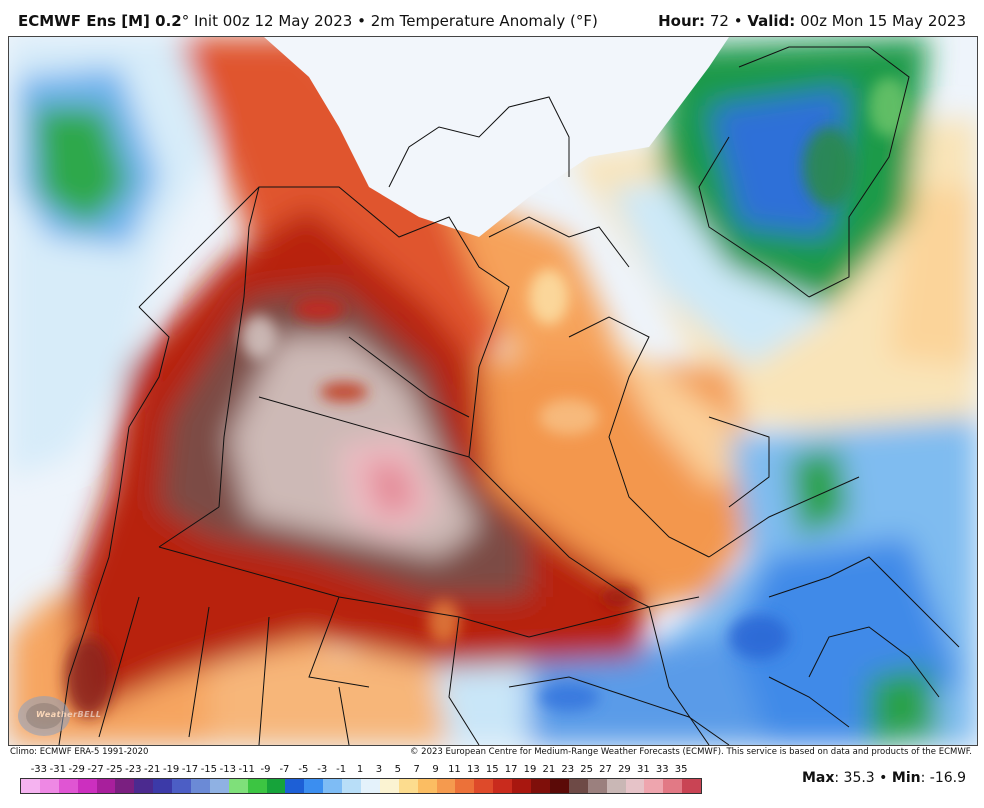 Image resolution: width=984 pixels, height=808 pixels. What do you see at coordinates (185, 21) in the screenshot?
I see `degree-symbol: °` at bounding box center [185, 21].